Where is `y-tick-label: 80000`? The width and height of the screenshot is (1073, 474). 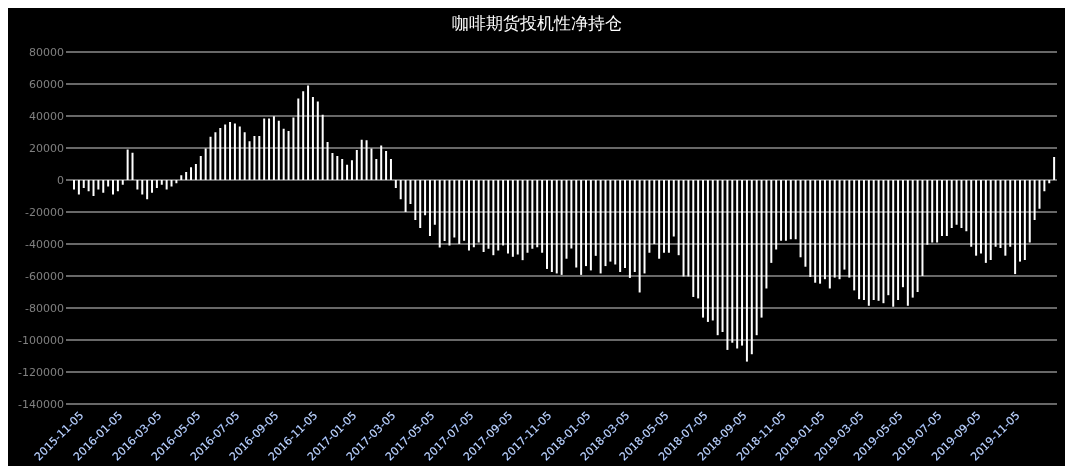
y-tick-label: 80000 is located at coordinates (46, 52).